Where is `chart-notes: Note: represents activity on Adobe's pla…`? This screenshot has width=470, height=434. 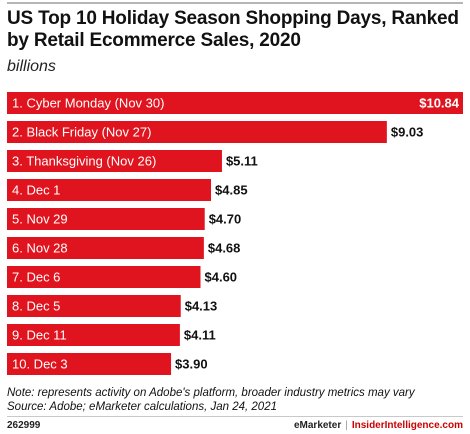 chart-notes: Note: represents activity on Adobe's pla… is located at coordinates (235, 400).